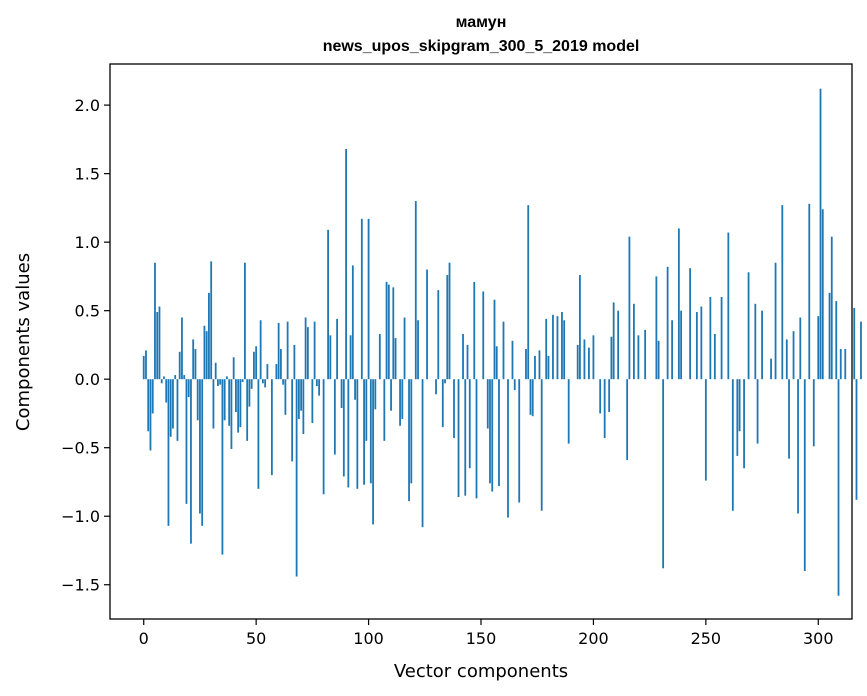 The image size is (867, 696). What do you see at coordinates (481, 22) in the screenshot?
I see `chart-title: мамун` at bounding box center [481, 22].